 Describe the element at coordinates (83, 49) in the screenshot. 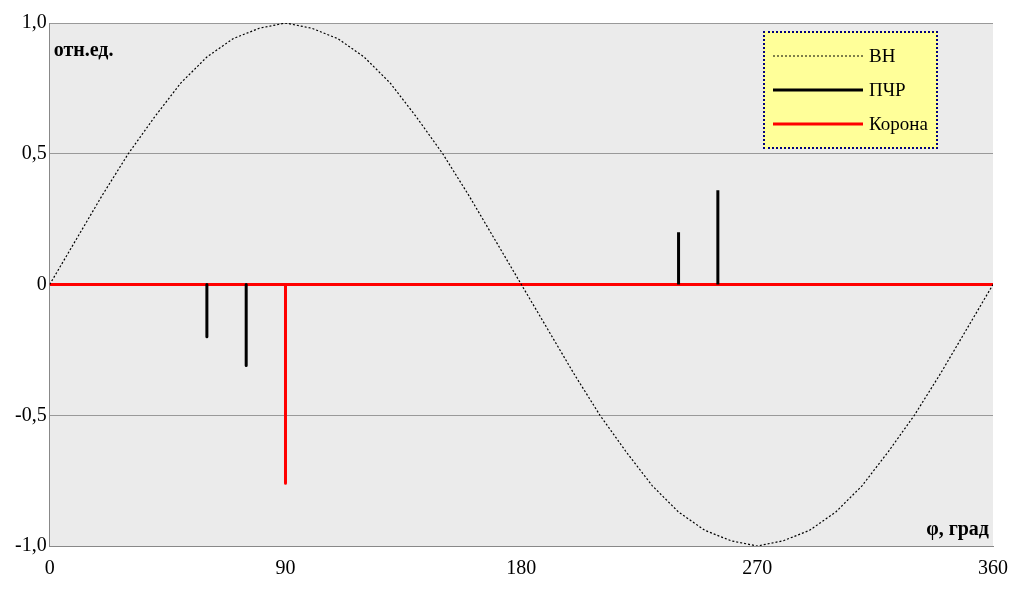

I see `y-axis-title: отн.ед.` at that location.